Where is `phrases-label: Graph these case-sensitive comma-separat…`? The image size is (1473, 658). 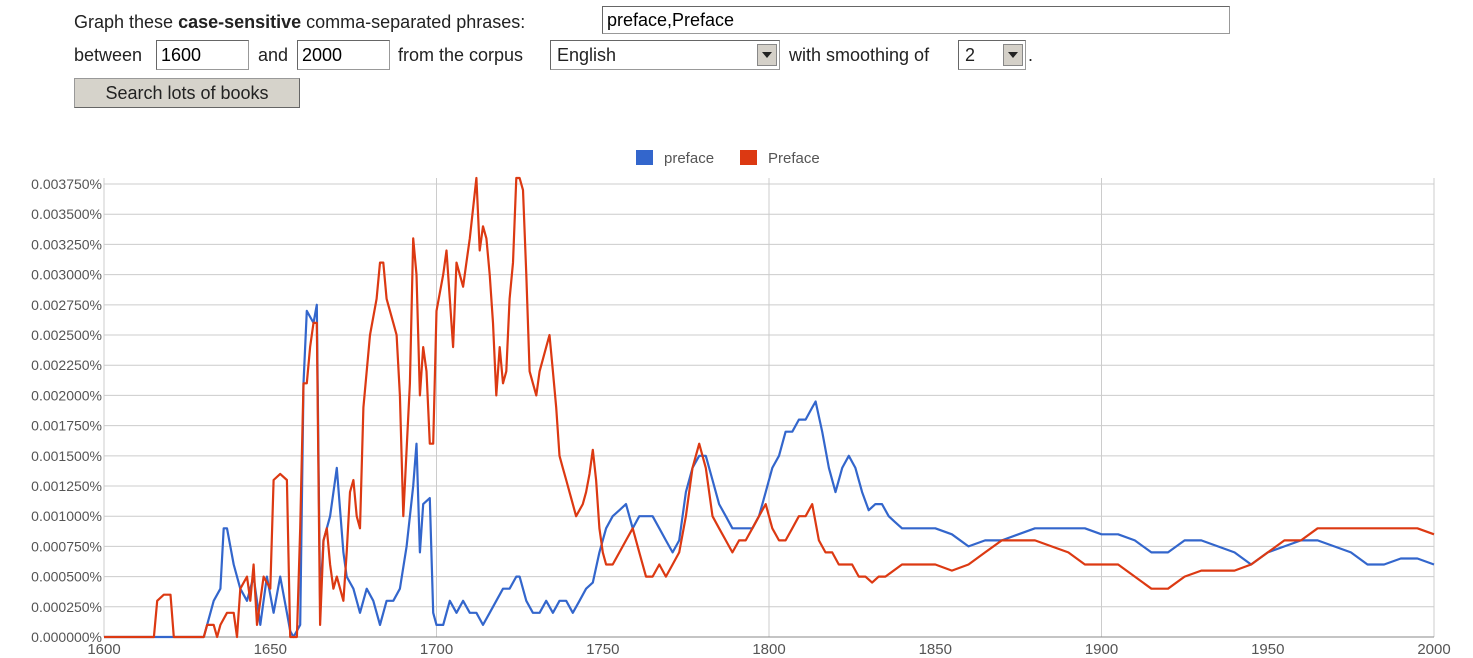 phrases-label: Graph these case-sensitive comma-separat… is located at coordinates (299, 22).